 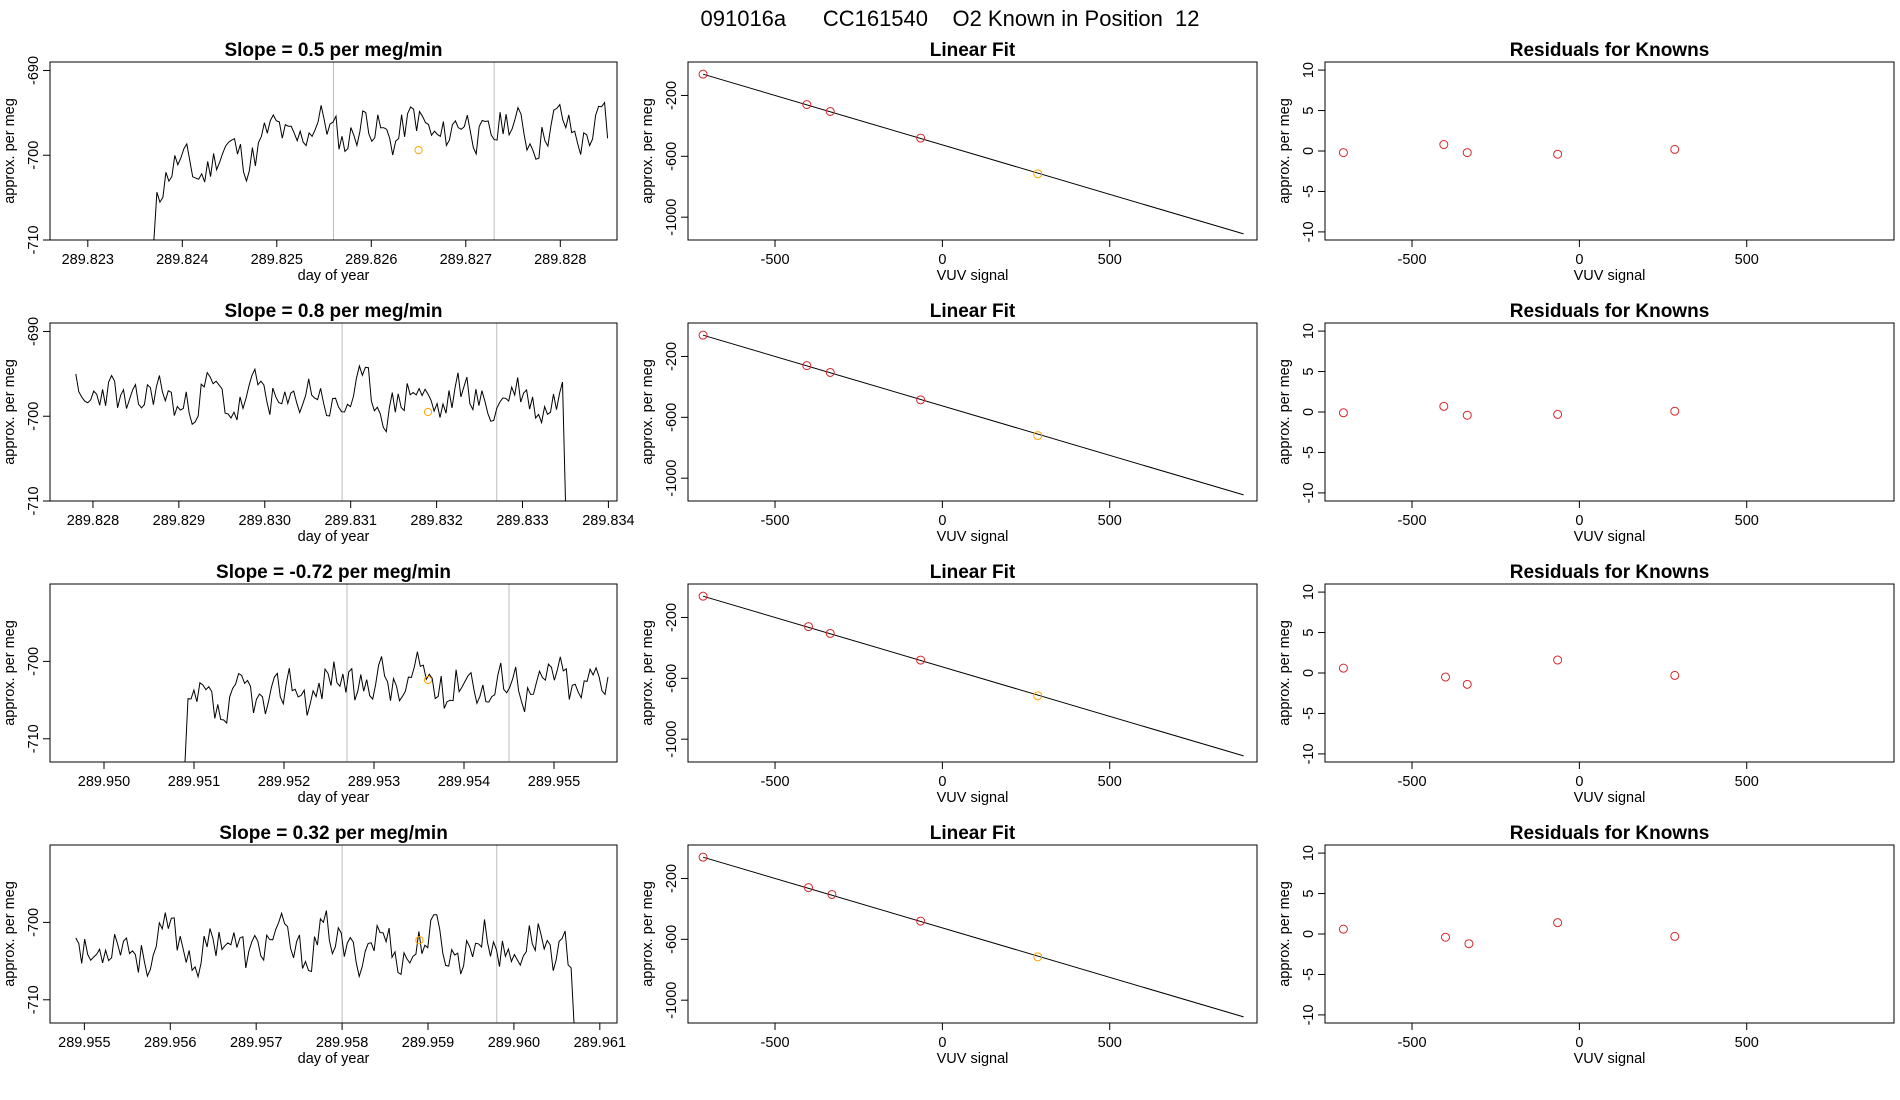 I want to click on x-tick-label: 289.834, so click(x=608, y=521).